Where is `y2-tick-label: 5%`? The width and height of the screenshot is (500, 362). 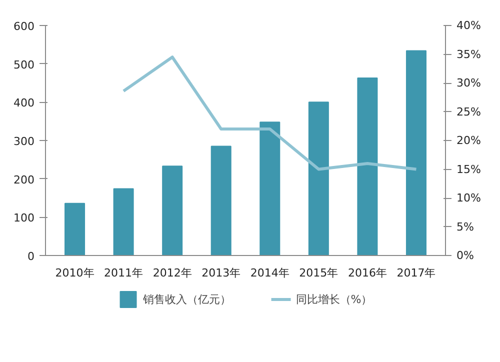 y2-tick-label: 5% is located at coordinates (465, 227).